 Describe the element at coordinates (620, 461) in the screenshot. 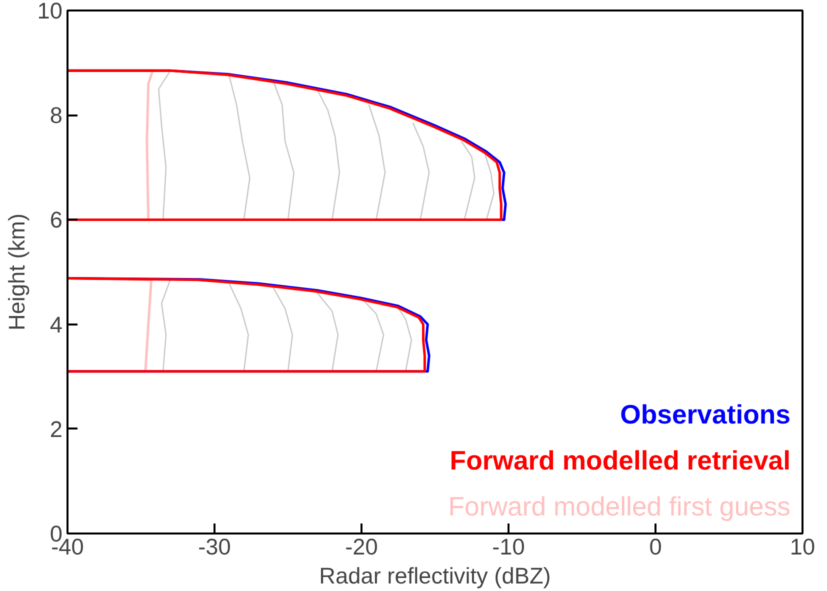

I see `text: Forward modelled retrieval` at that location.